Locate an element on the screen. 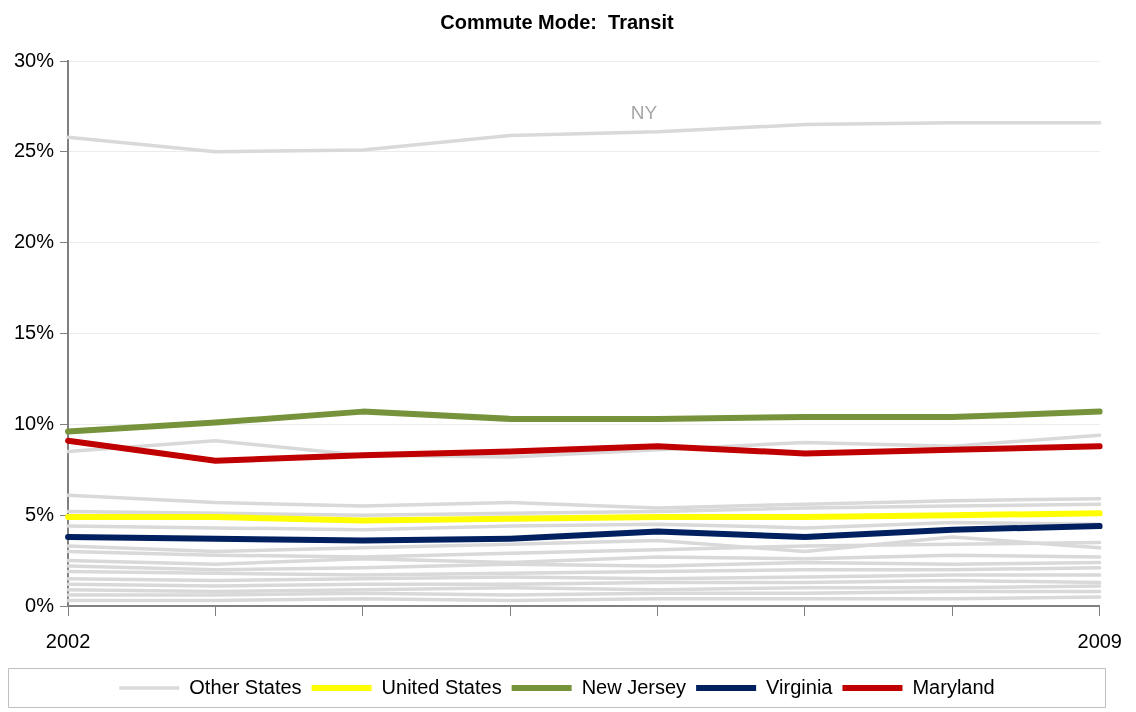 This screenshot has height=712, width=1136. x-tick-label: 2009 is located at coordinates (1099, 640).